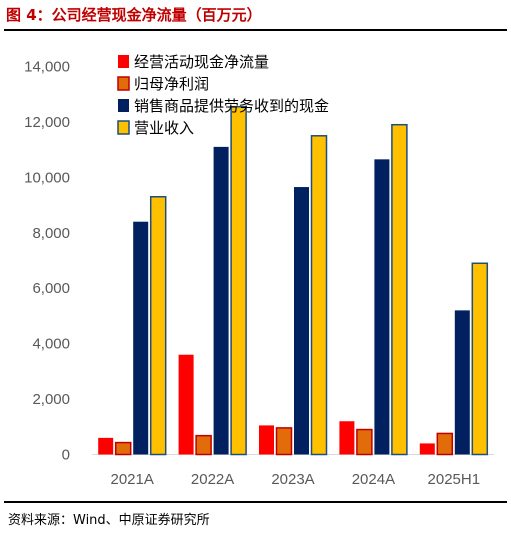  What do you see at coordinates (382, 307) in the screenshot?
I see `bar-3-2024A` at bounding box center [382, 307].